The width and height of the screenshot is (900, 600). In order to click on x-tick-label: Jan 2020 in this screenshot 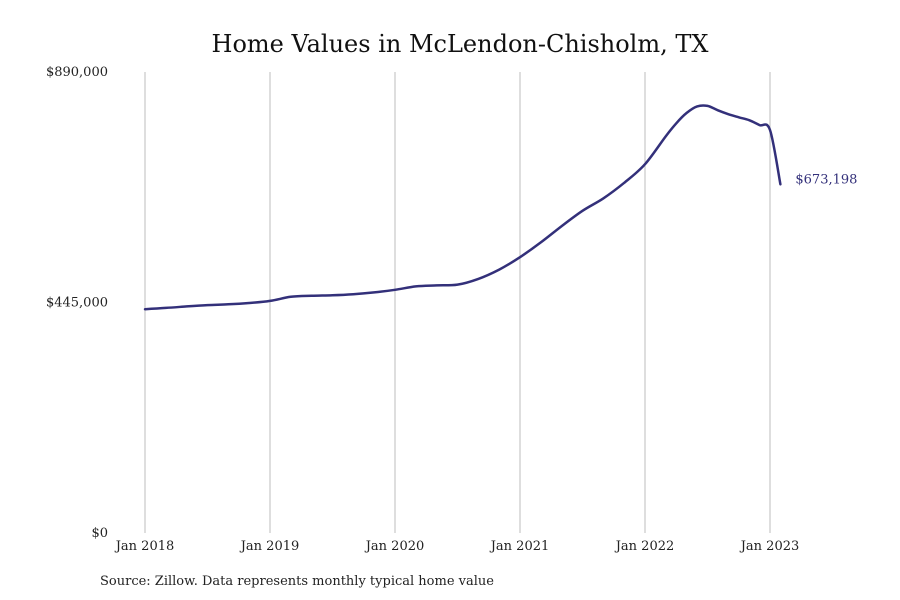, I will do `click(394, 546)`.